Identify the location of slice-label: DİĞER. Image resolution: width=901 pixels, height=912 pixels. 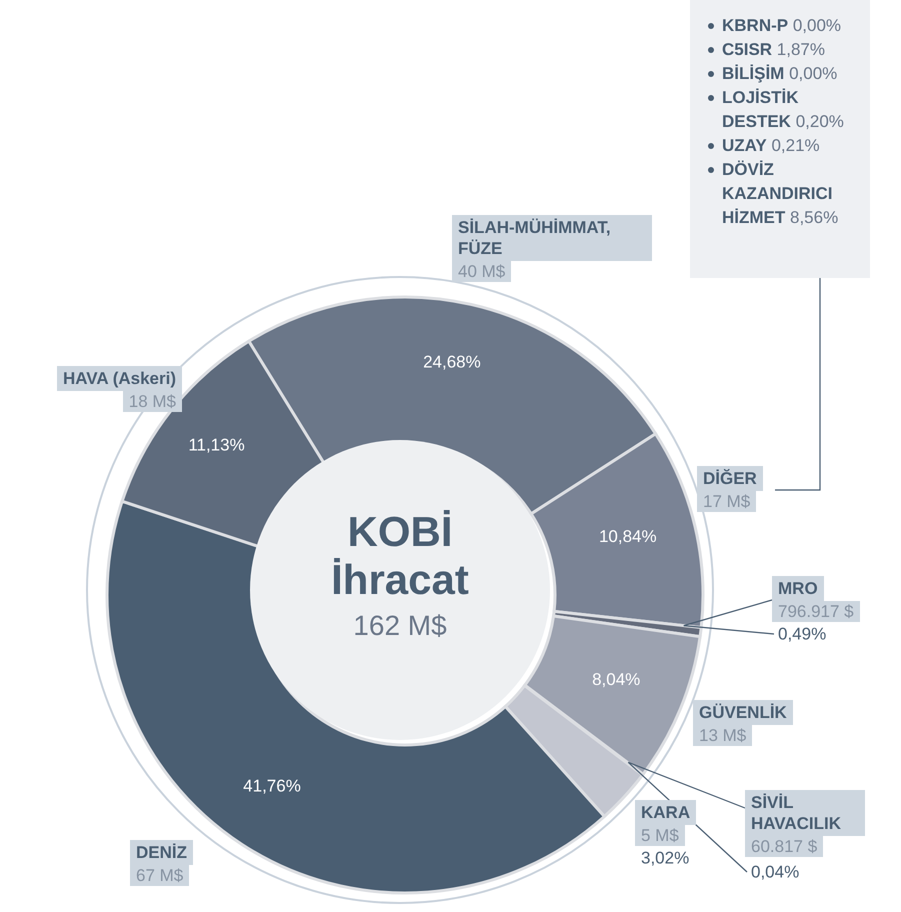
(730, 478).